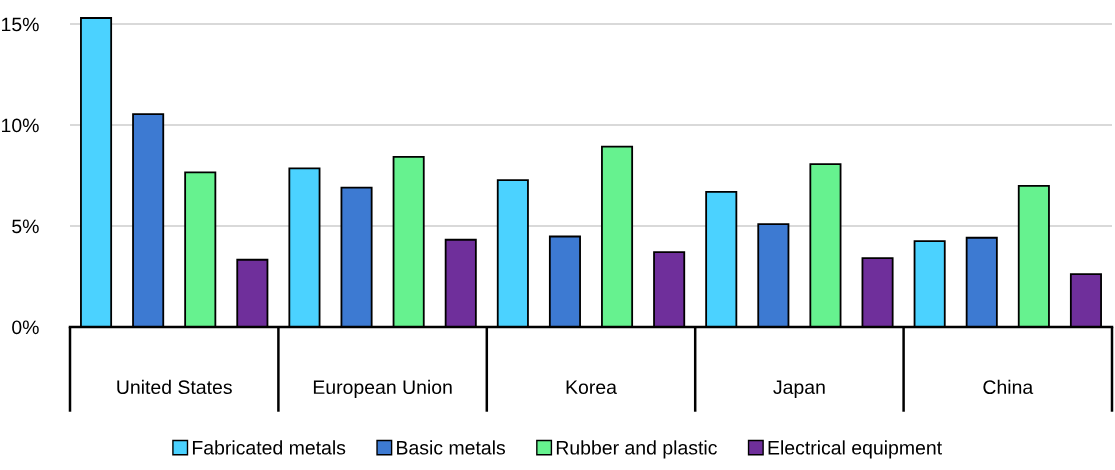  Describe the element at coordinates (20, 125) in the screenshot. I see `y-tick-label: 10%` at that location.